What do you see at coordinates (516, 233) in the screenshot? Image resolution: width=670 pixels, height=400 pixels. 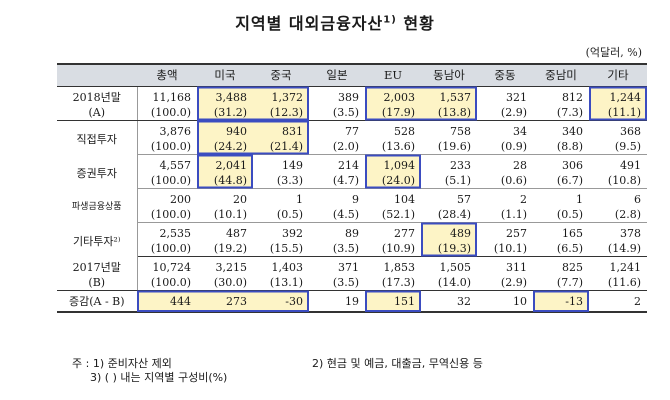 I see `cell: 257` at bounding box center [516, 233].